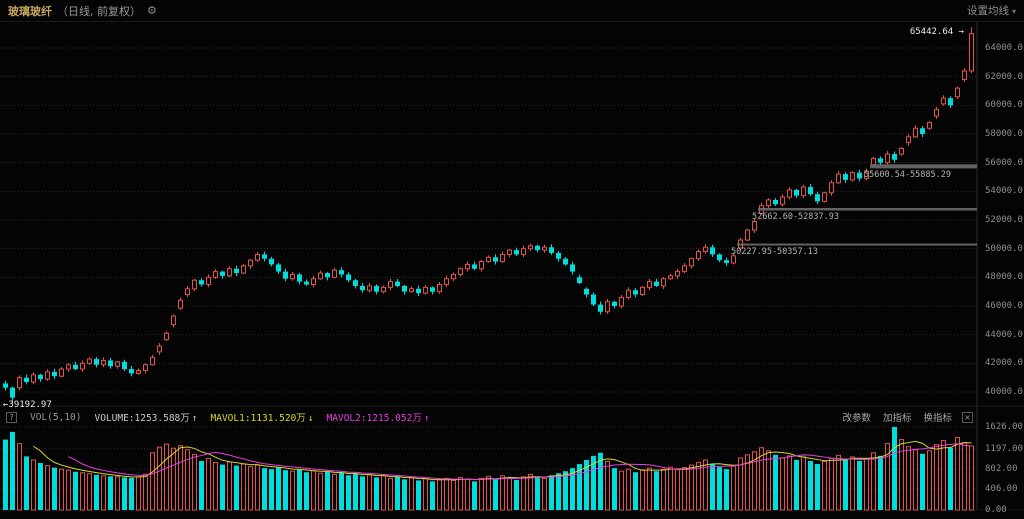 The height and width of the screenshot is (519, 1024). I want to click on help-icon: ?, so click(11, 417).